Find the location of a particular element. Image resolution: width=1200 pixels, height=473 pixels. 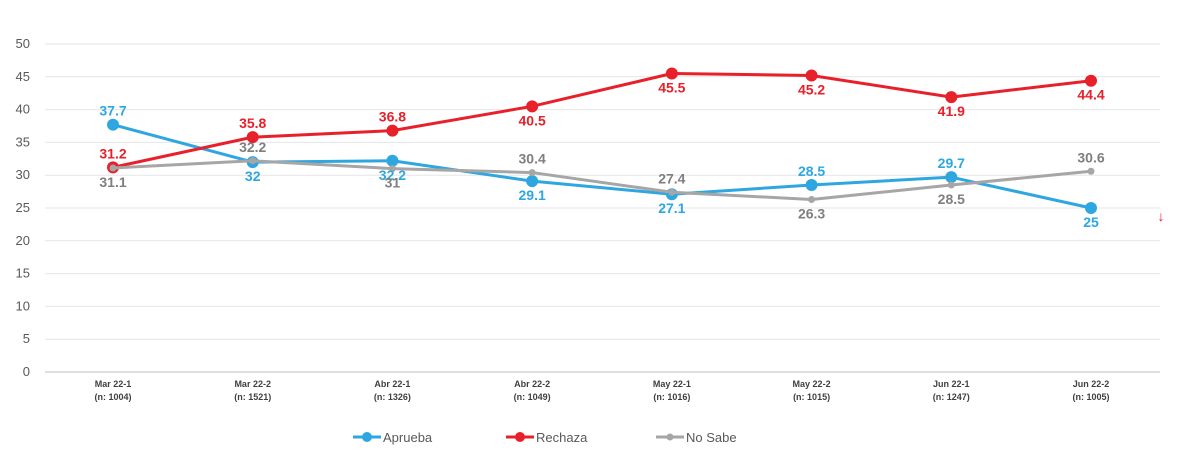

data-label-aprueba: 28.5 is located at coordinates (811, 171).